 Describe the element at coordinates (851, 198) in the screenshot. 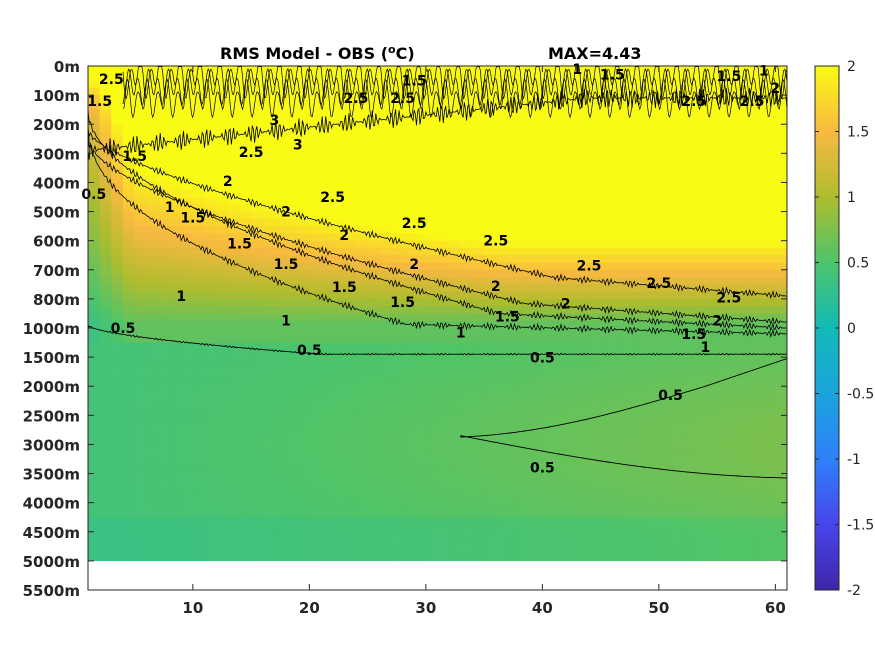

I see `colorbar-tick-label: 1` at that location.